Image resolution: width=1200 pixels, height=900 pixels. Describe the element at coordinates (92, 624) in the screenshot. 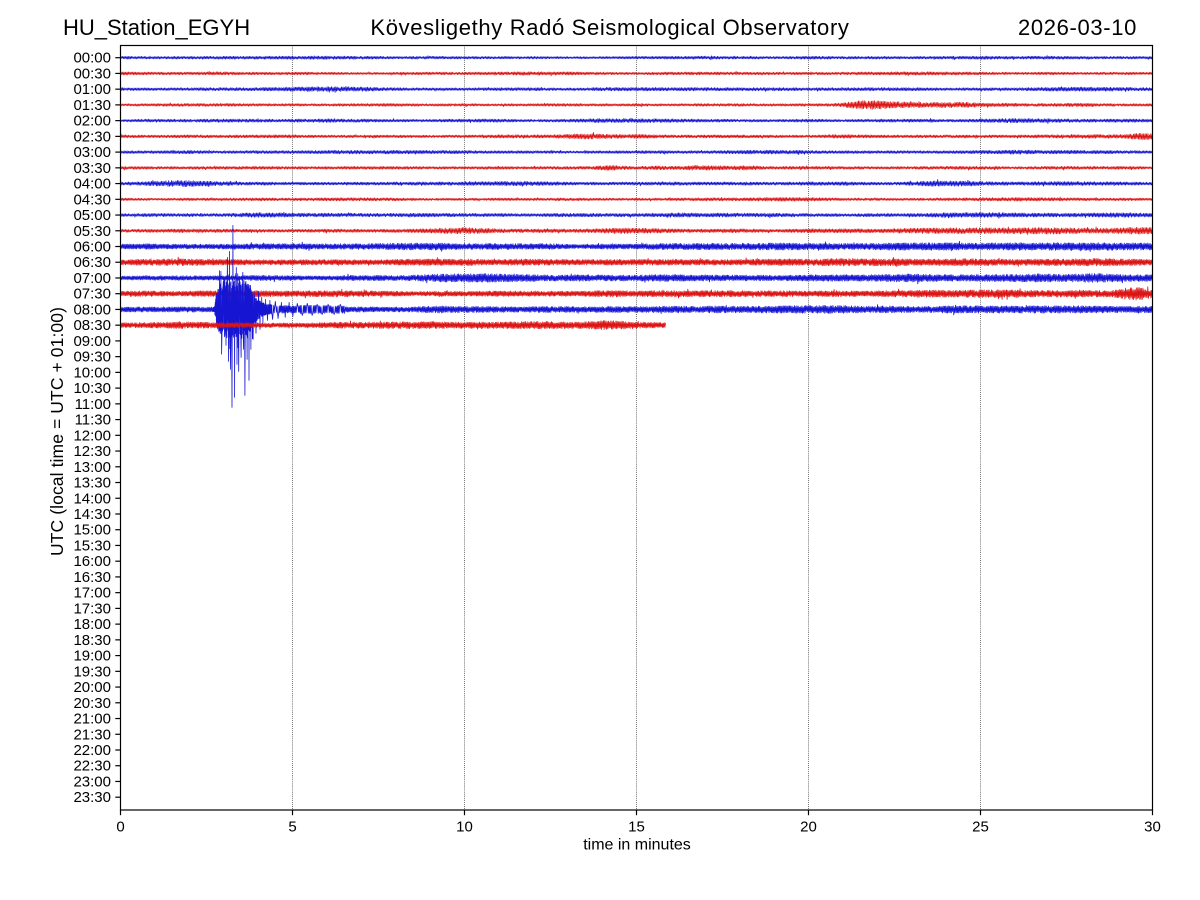

I see `svg-text: 18:00` at that location.